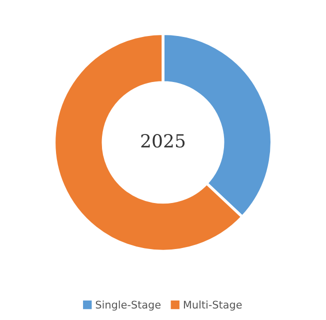  What do you see at coordinates (163, 141) in the screenshot?
I see `text: 2025` at bounding box center [163, 141].